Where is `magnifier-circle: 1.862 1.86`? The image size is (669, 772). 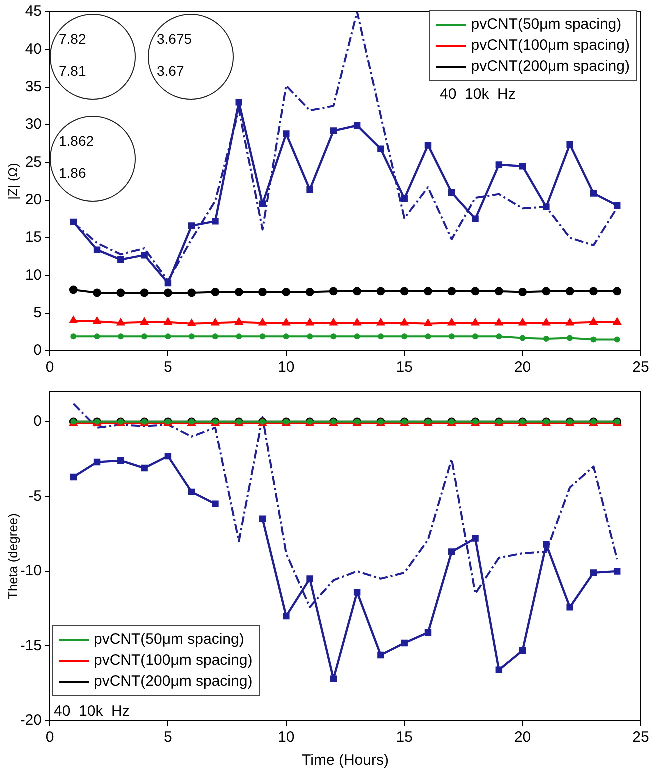 magnifier-circle: 1.862 1.86 is located at coordinates (93, 159).